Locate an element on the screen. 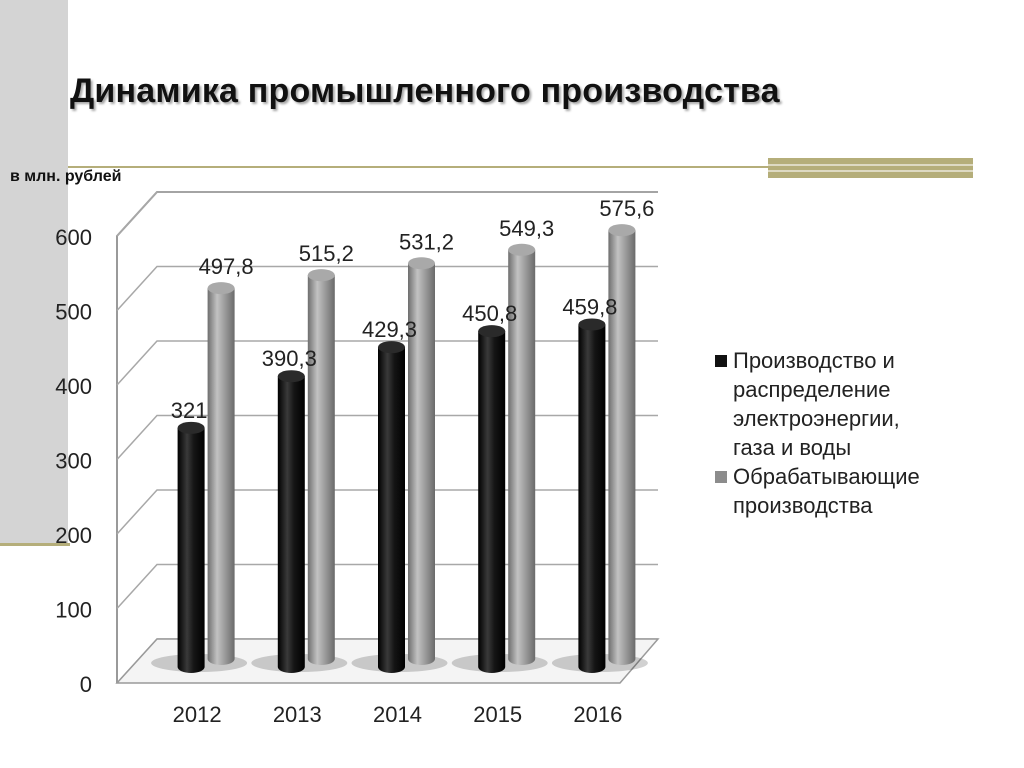 The width and height of the screenshot is (1024, 768). y-tick-label: 200 is located at coordinates (73, 535).